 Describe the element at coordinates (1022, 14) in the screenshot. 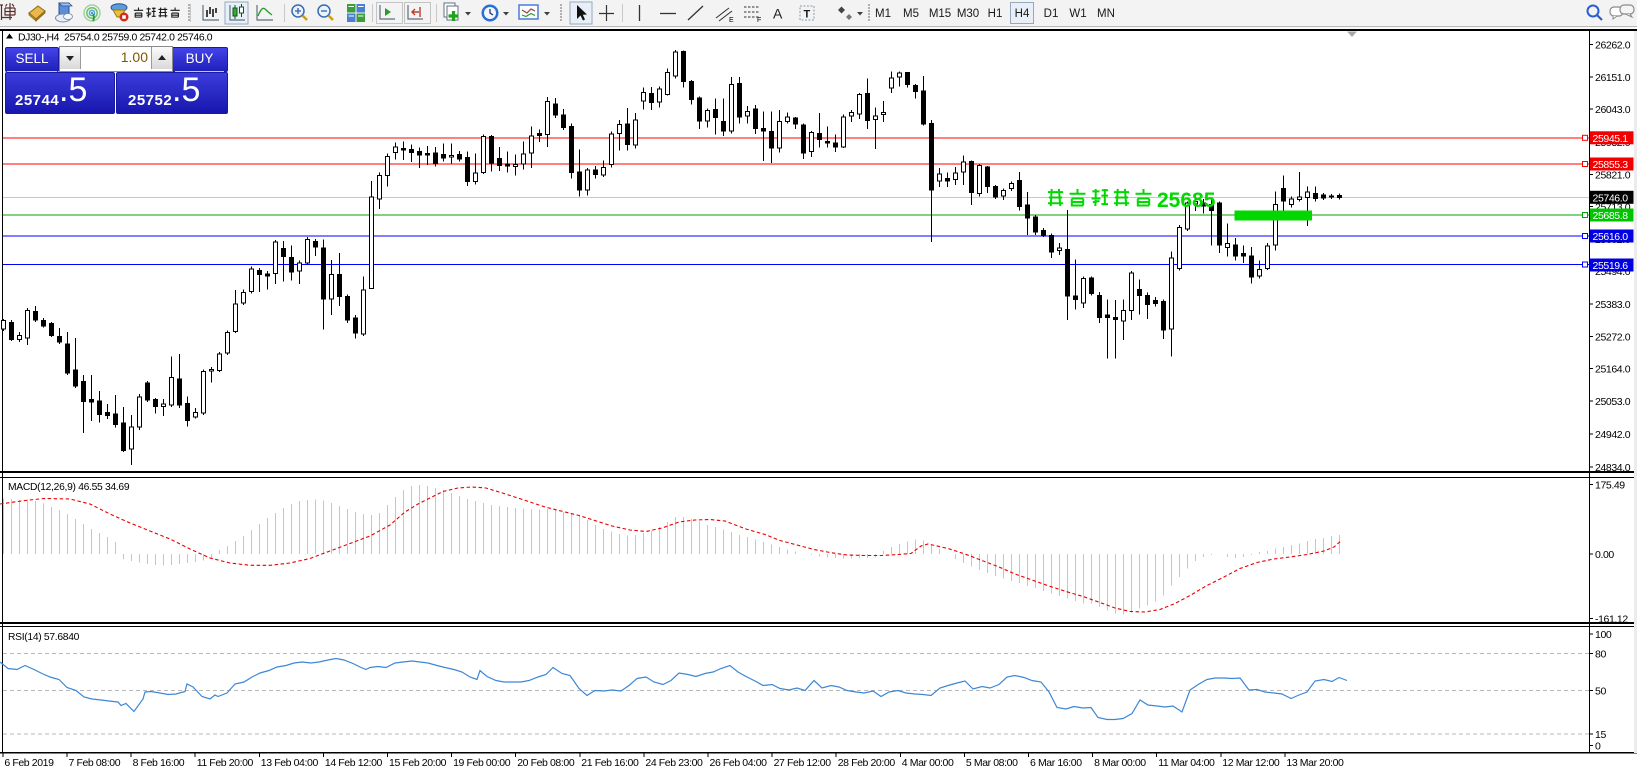

I see `svg-text: H4` at that location.